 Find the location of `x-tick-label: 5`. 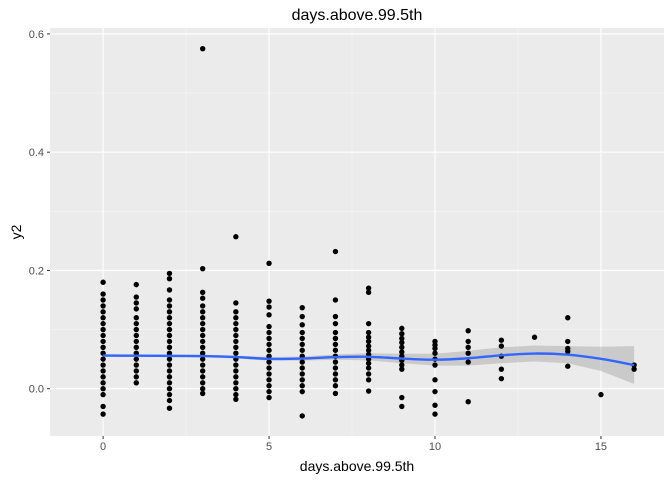

x-tick-label: 5 is located at coordinates (269, 447).